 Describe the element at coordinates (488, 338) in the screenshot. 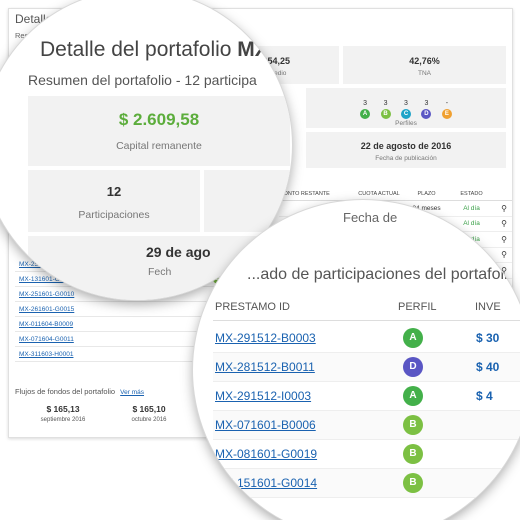

I see `investment-value: $ 30` at that location.